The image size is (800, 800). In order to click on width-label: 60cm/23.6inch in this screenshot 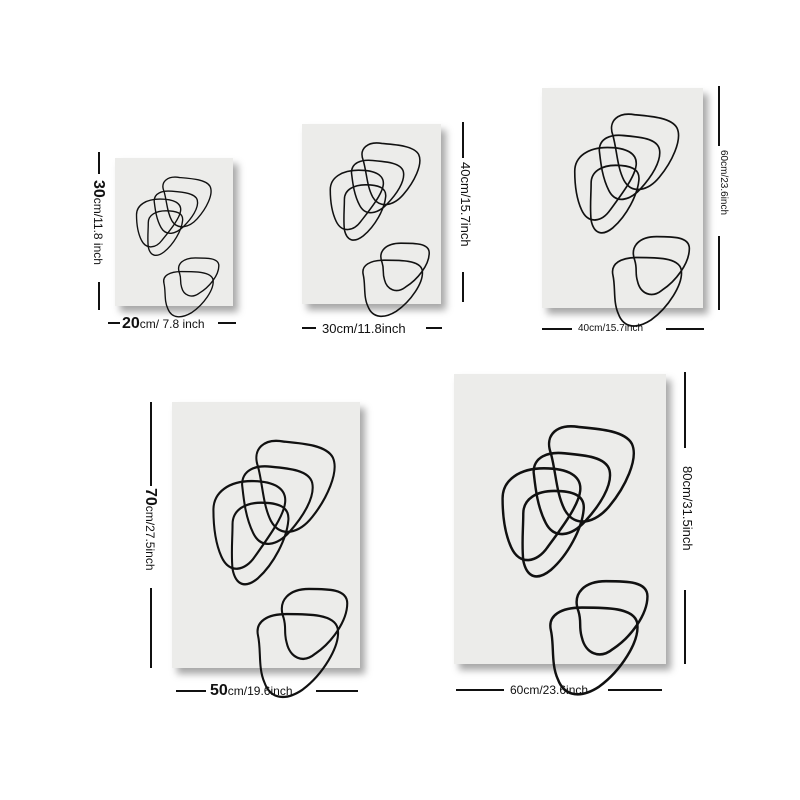, I will do `click(549, 690)`.